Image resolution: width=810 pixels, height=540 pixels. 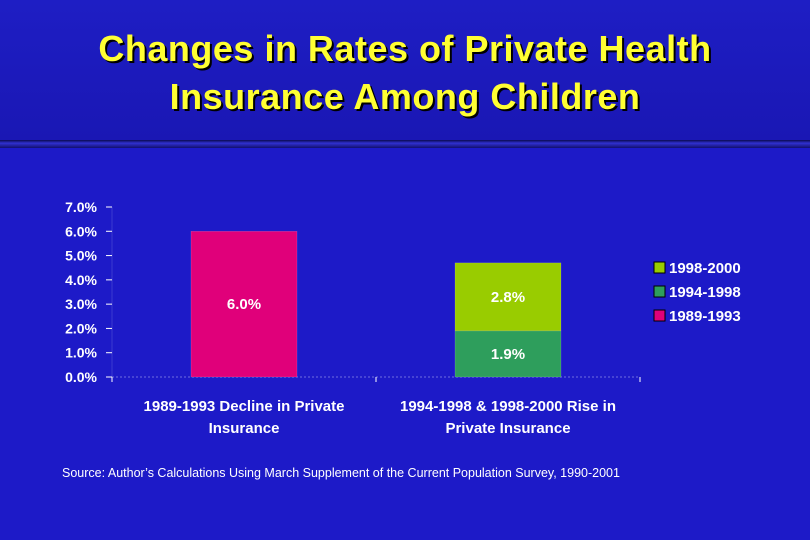 I want to click on category-label: Insurance, so click(x=244, y=428).